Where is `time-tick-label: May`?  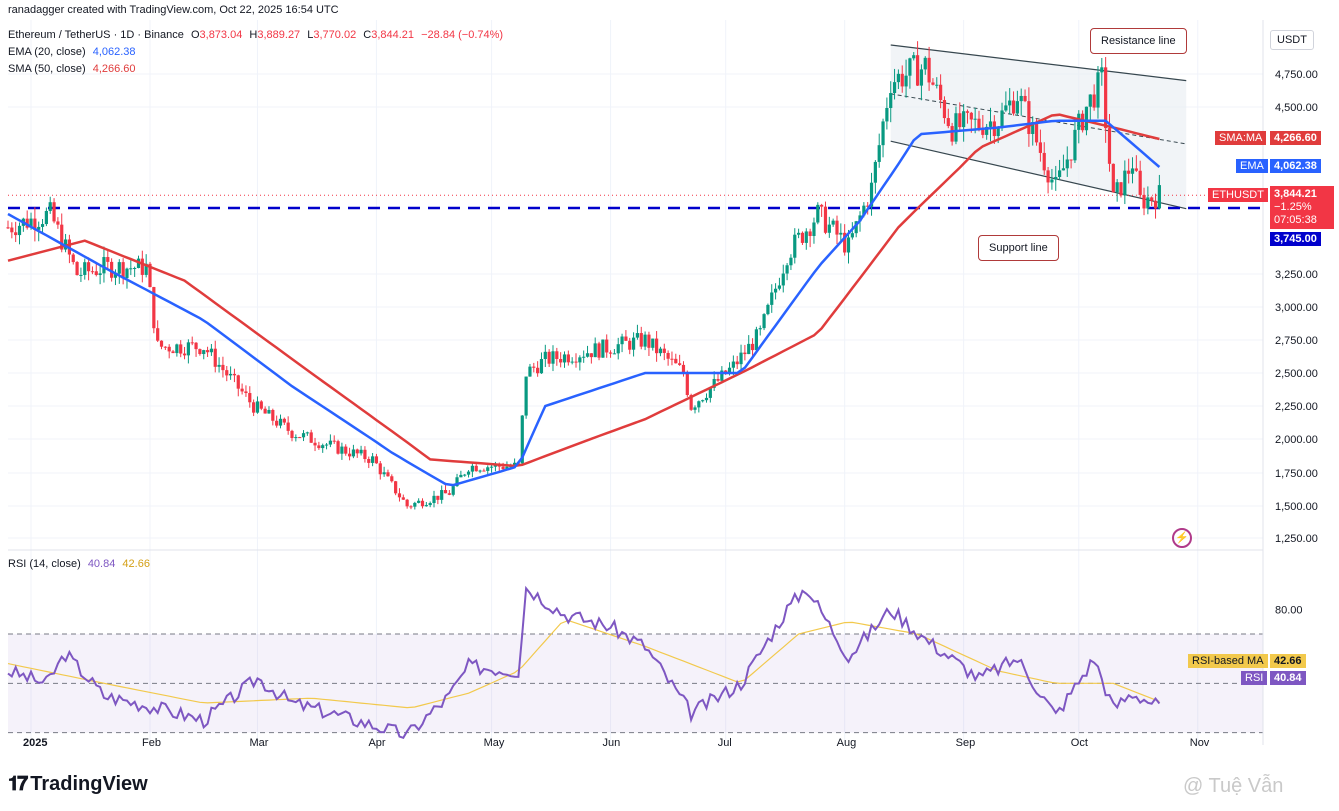
time-tick-label: May is located at coordinates (494, 743).